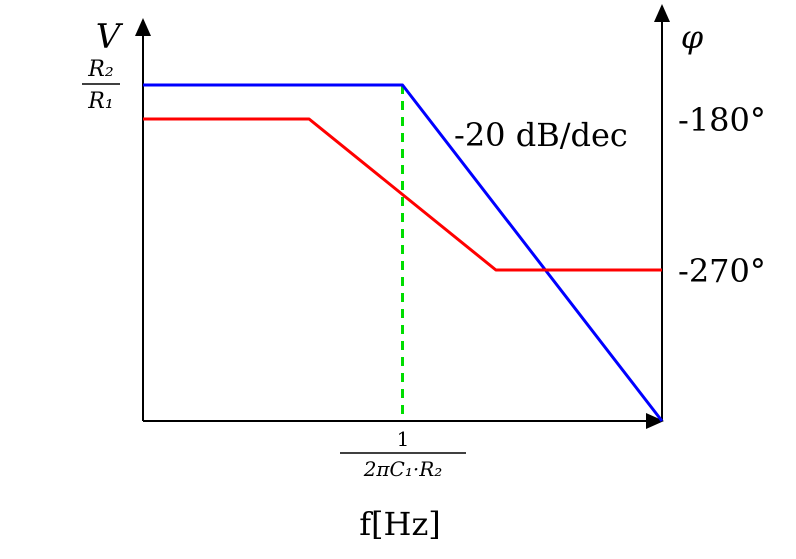 This screenshot has width=796, height=559. I want to click on x-tick-numerator: 1, so click(403, 439).